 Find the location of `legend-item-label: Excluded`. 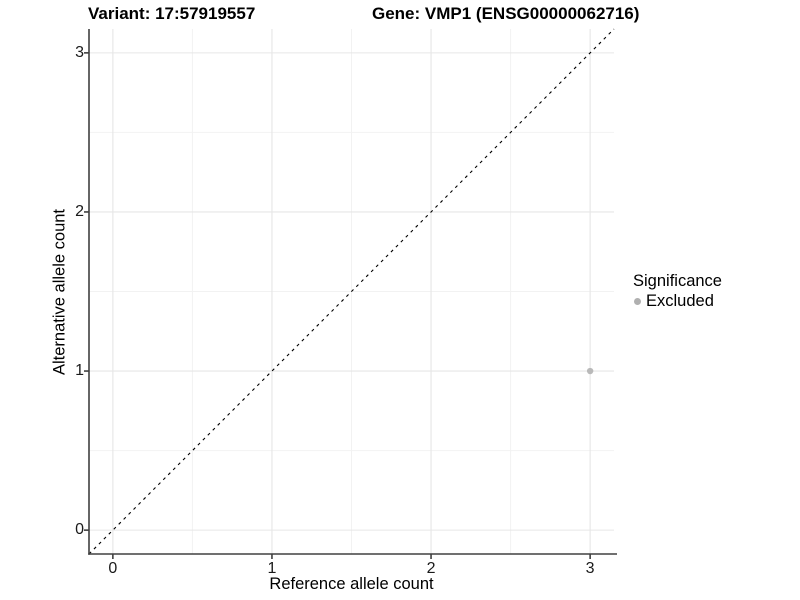

legend-item-label: Excluded is located at coordinates (680, 301).